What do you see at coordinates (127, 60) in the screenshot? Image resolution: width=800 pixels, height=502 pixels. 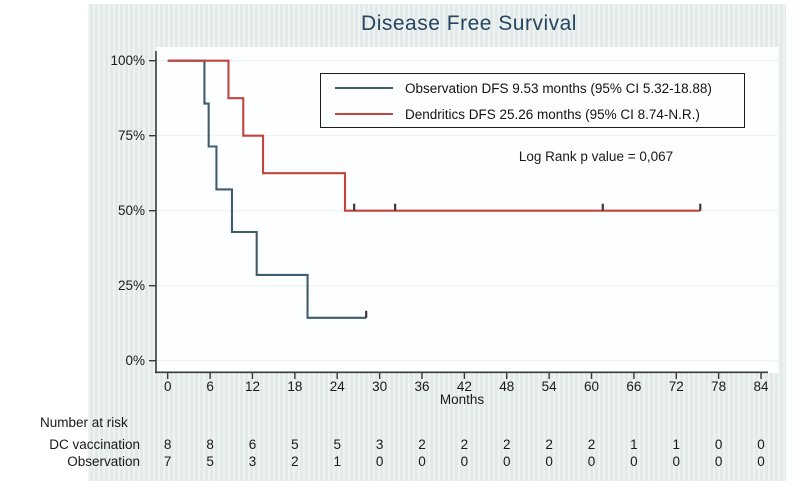 I see `y-tick-label: 100%` at bounding box center [127, 60].